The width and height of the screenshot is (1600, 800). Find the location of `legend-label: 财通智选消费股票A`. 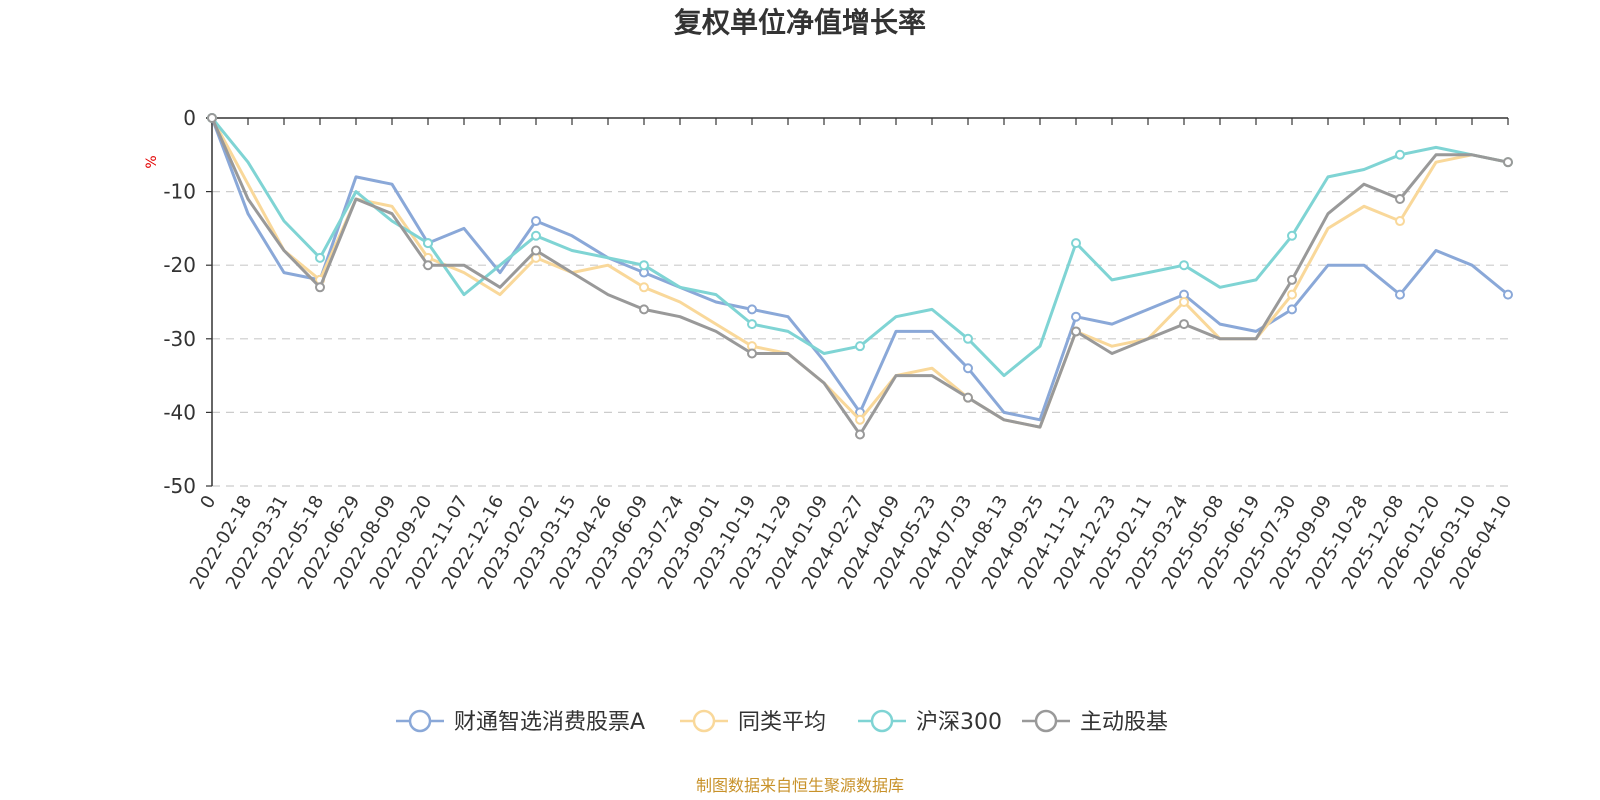

legend-label: 财通智选消费股票A is located at coordinates (549, 722).